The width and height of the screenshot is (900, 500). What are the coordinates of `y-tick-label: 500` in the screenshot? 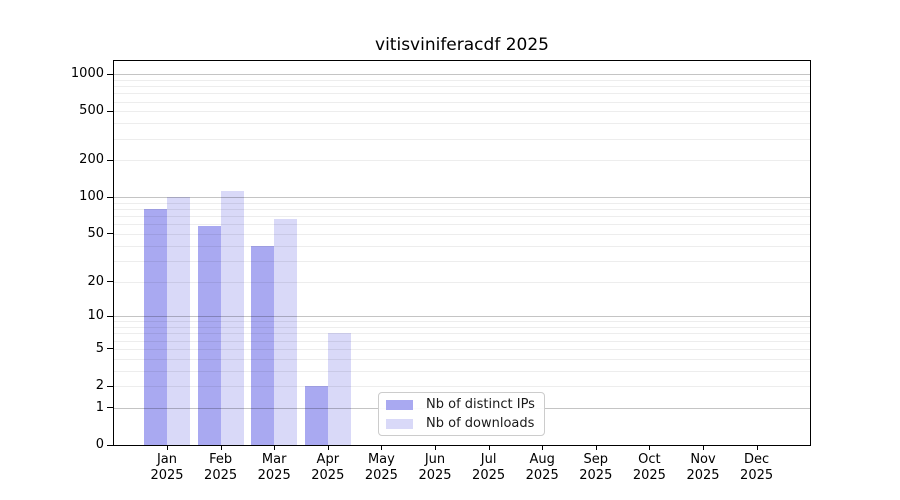 It's located at (91, 111).